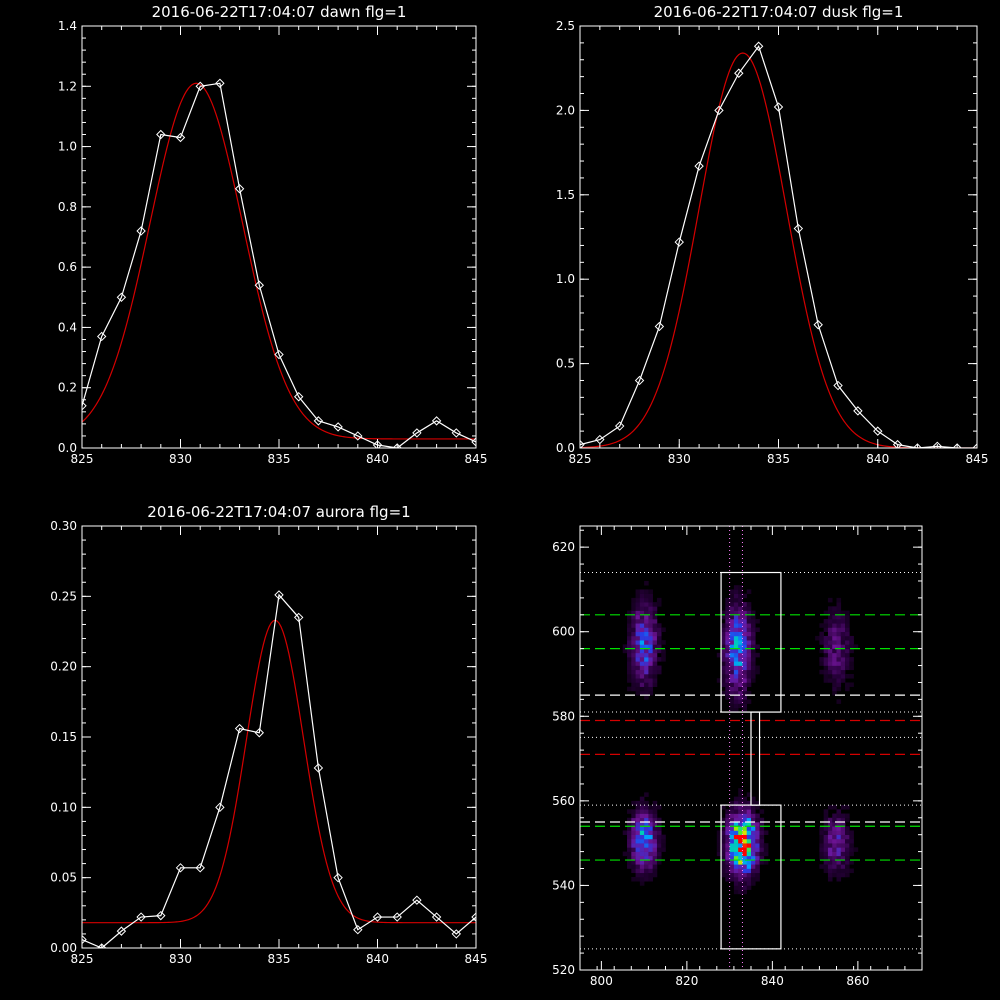  What do you see at coordinates (779, 12) in the screenshot?
I see `chart-title: 2016-06-22T17:04:07 dusk flg=1` at bounding box center [779, 12].